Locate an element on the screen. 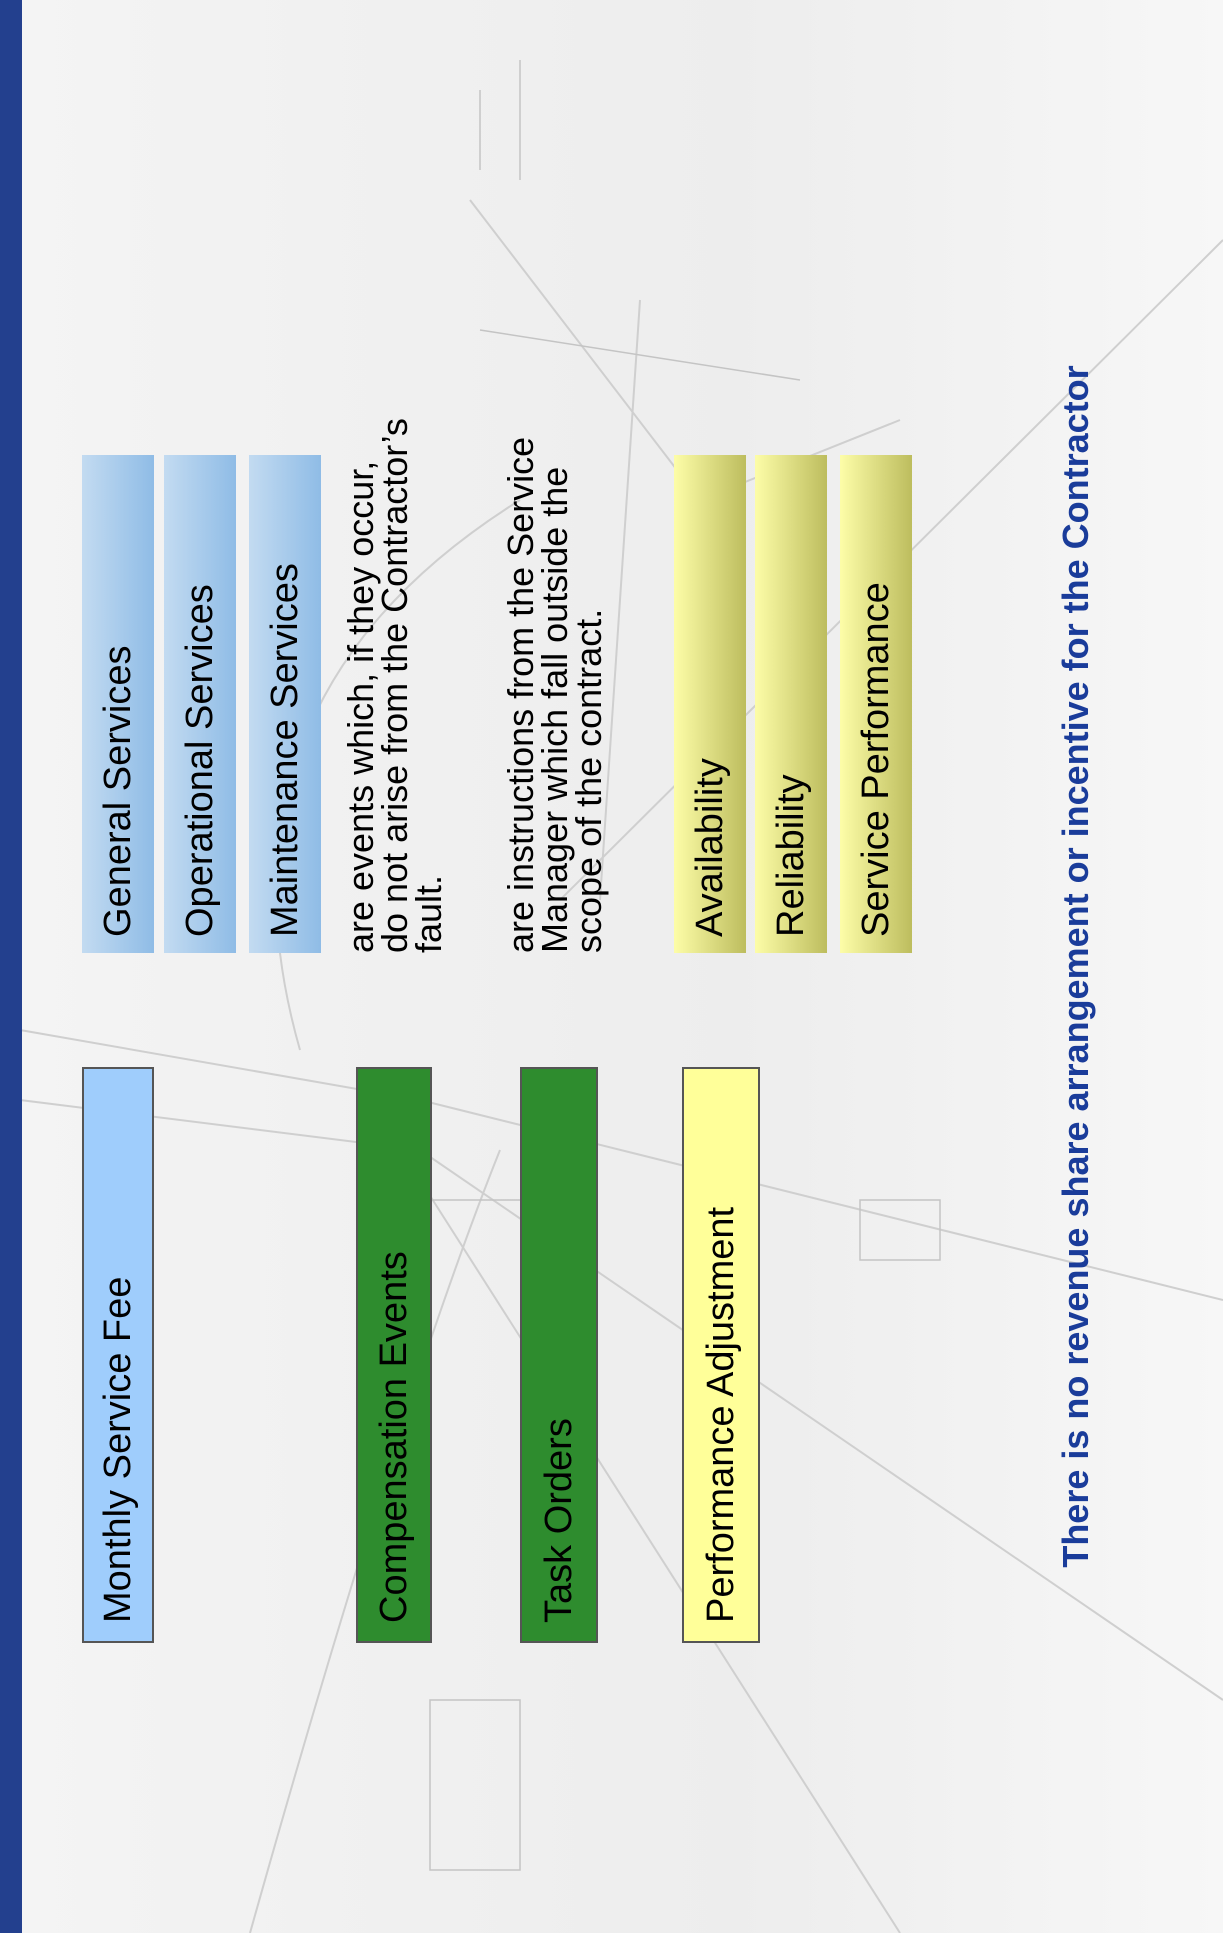  maintenance-services-box: Maintenance Services is located at coordinates (285, 704).